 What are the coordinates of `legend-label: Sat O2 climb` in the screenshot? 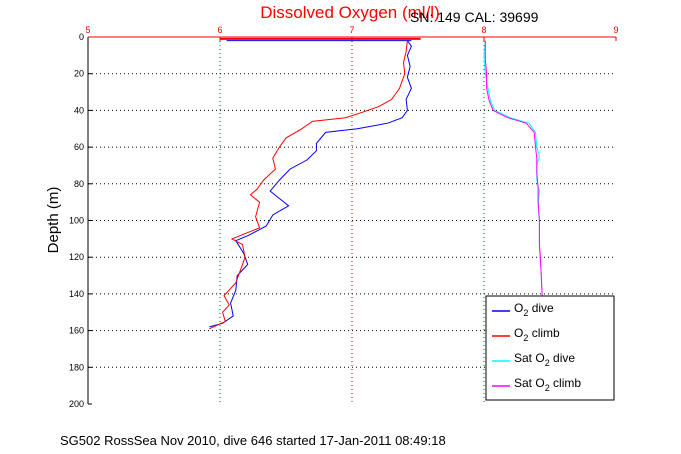 It's located at (547, 384).